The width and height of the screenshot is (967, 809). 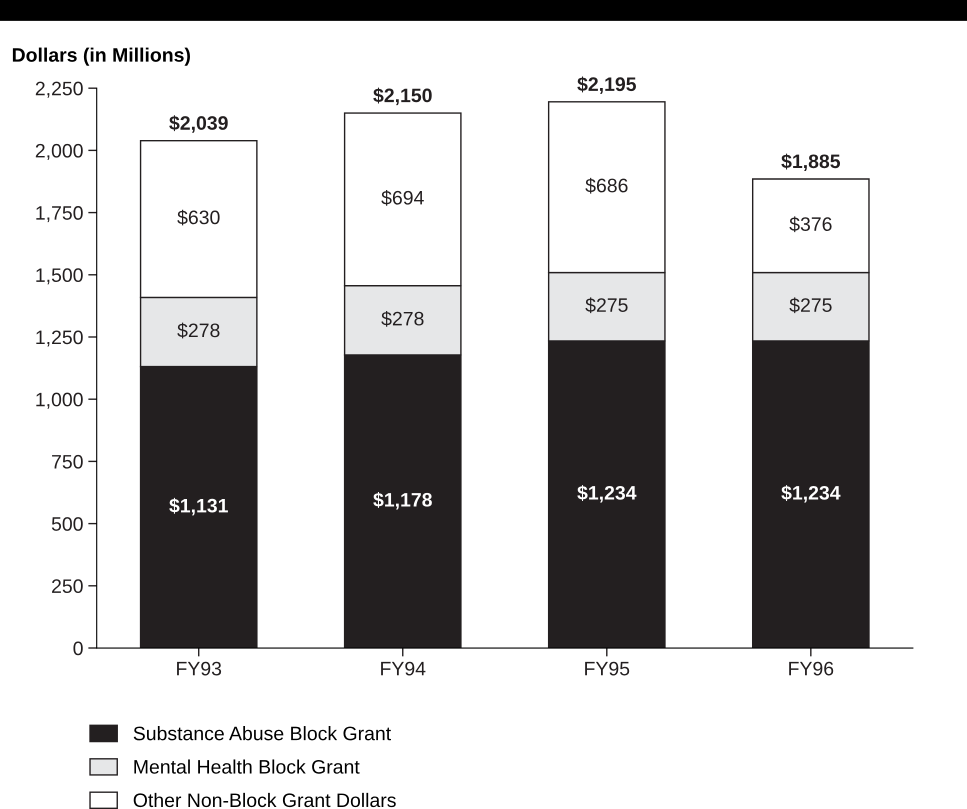 I want to click on total-label: $2,195, so click(x=606, y=85).